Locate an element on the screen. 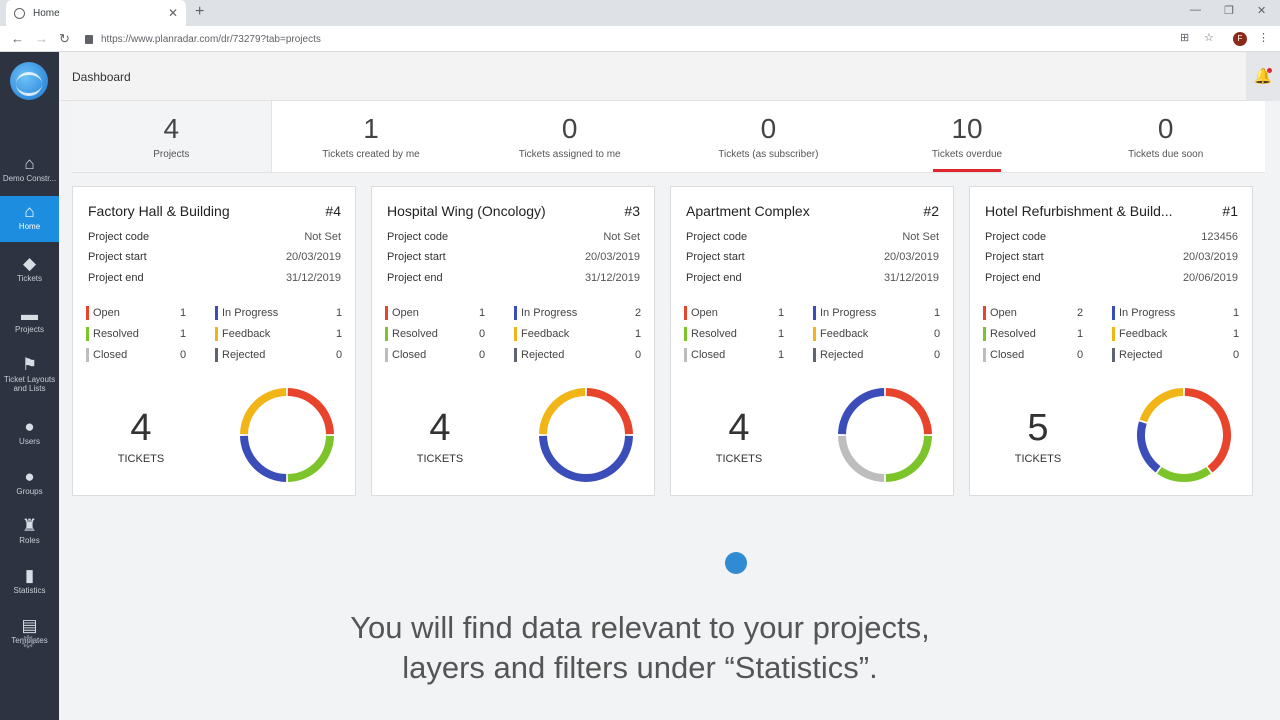  sidebar-item-users: ● Users is located at coordinates (29, 434).